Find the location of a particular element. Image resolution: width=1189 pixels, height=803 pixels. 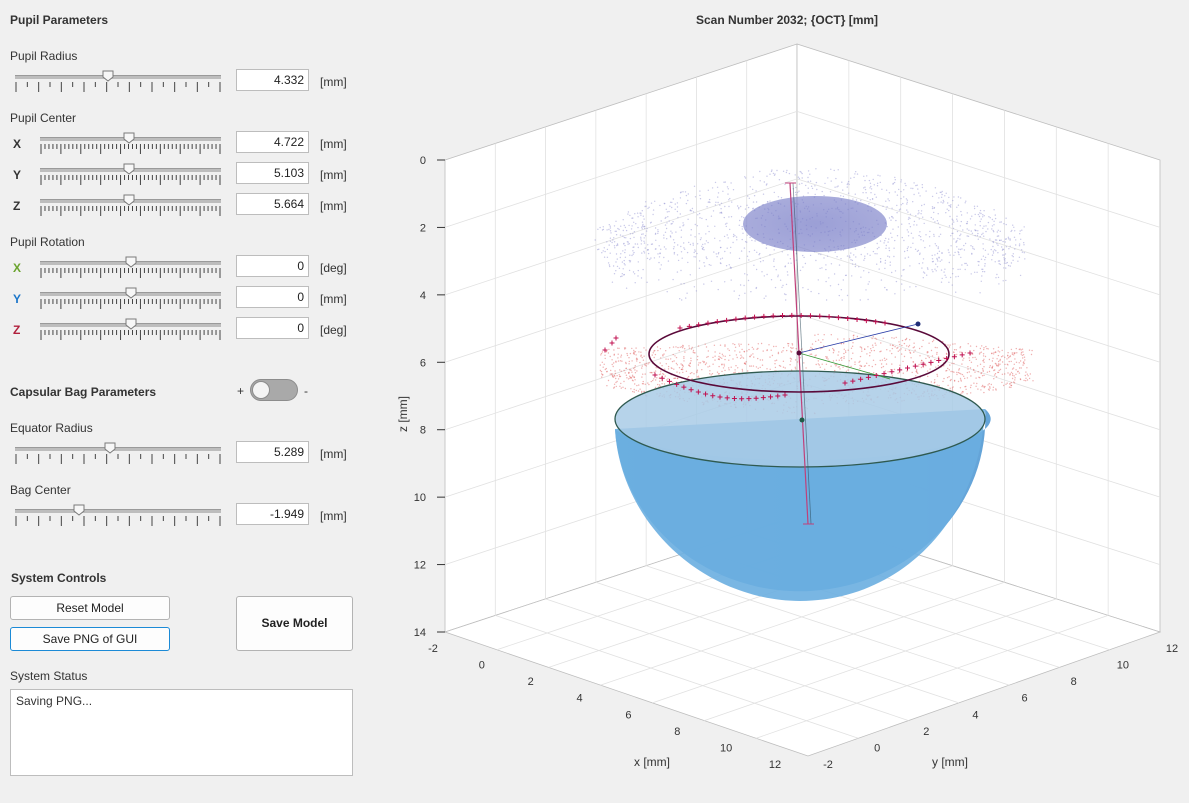

x-tick-label: 8 is located at coordinates (677, 732).